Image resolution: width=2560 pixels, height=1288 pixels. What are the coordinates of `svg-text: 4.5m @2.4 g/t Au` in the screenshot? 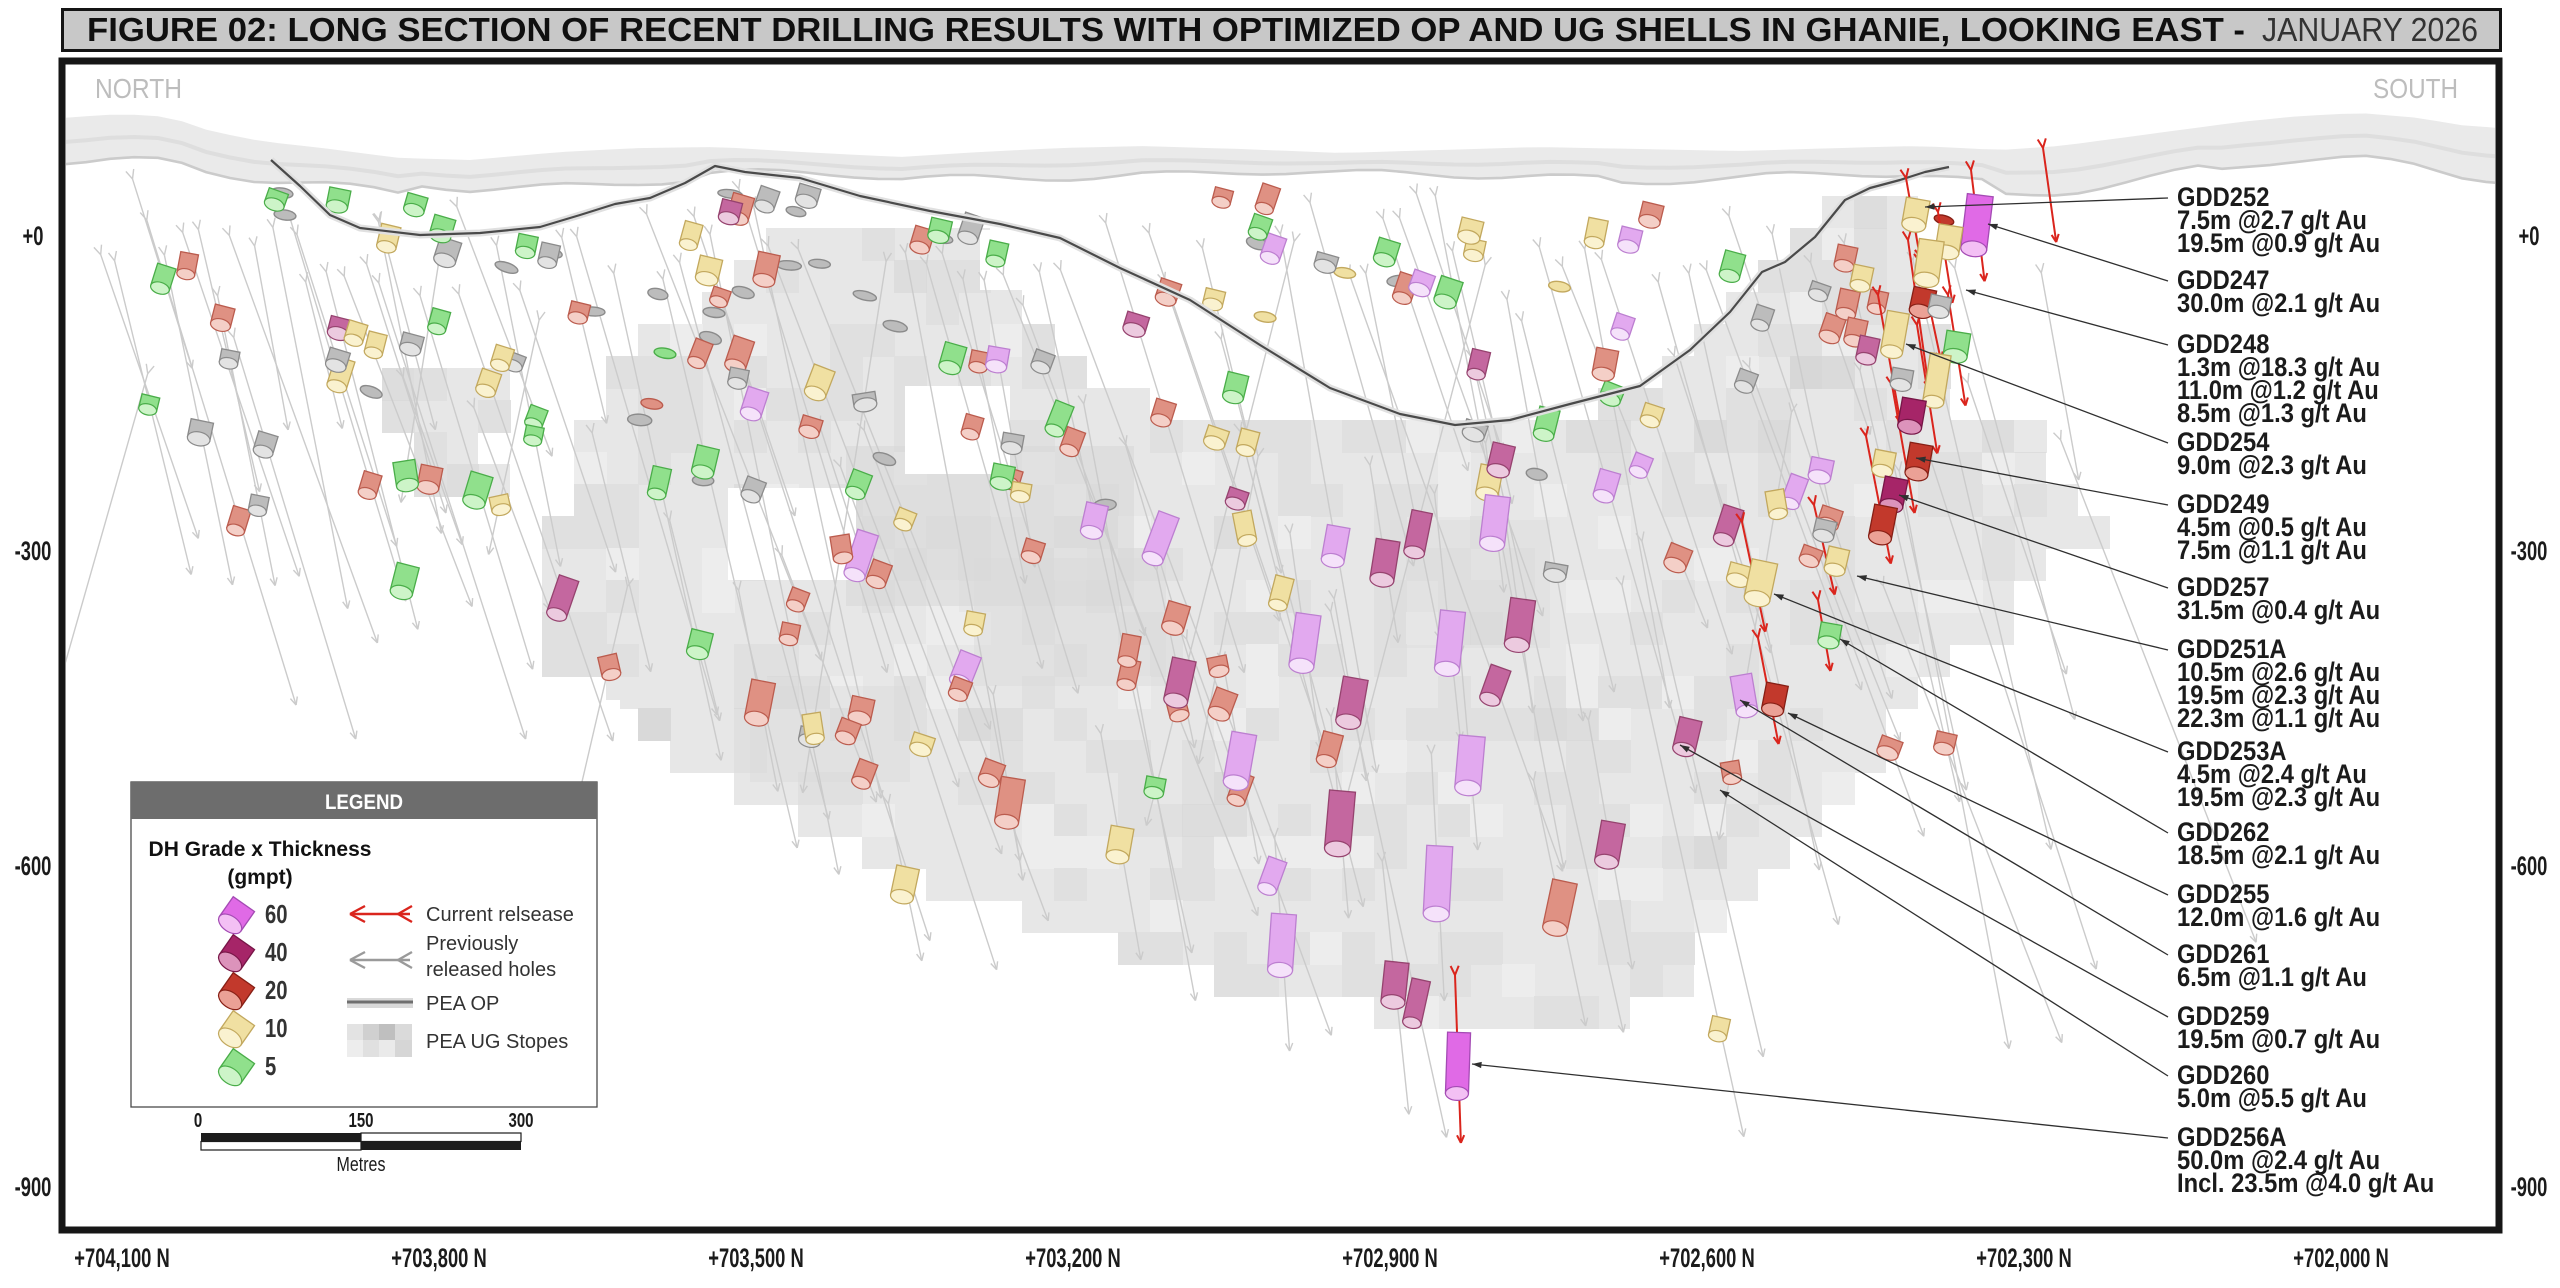 It's located at (2272, 775).